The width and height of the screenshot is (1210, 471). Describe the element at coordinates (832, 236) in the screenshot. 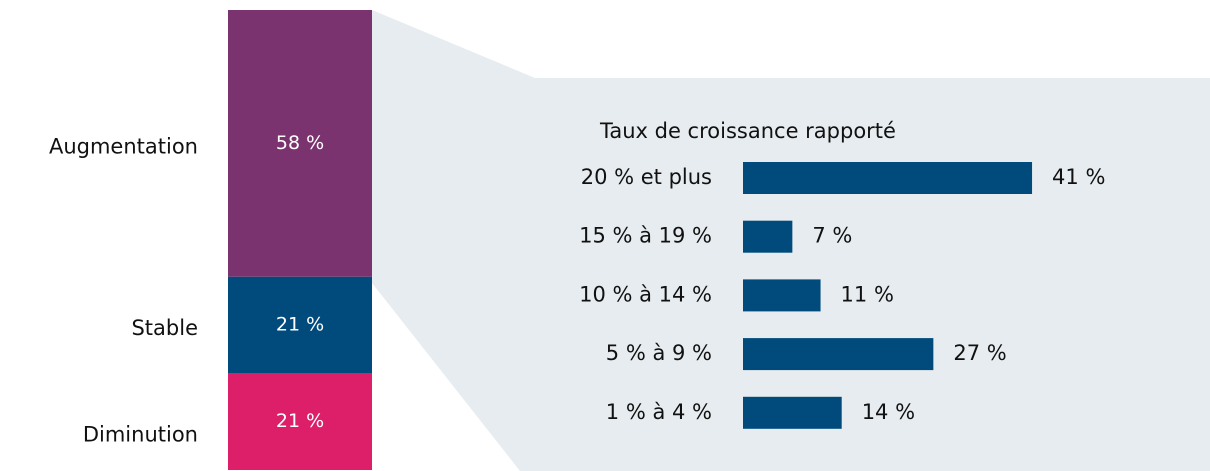

I see `value-label: 7 %` at that location.